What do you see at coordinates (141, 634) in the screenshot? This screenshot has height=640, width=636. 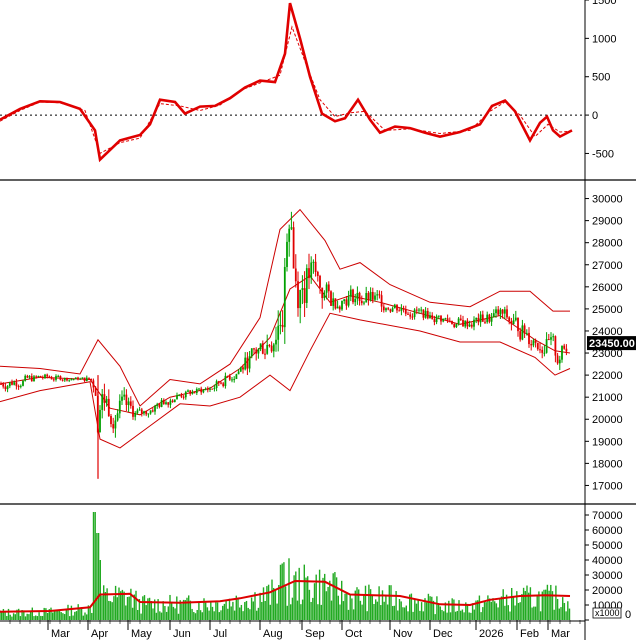 I see `x-tick-label: May` at bounding box center [141, 634].